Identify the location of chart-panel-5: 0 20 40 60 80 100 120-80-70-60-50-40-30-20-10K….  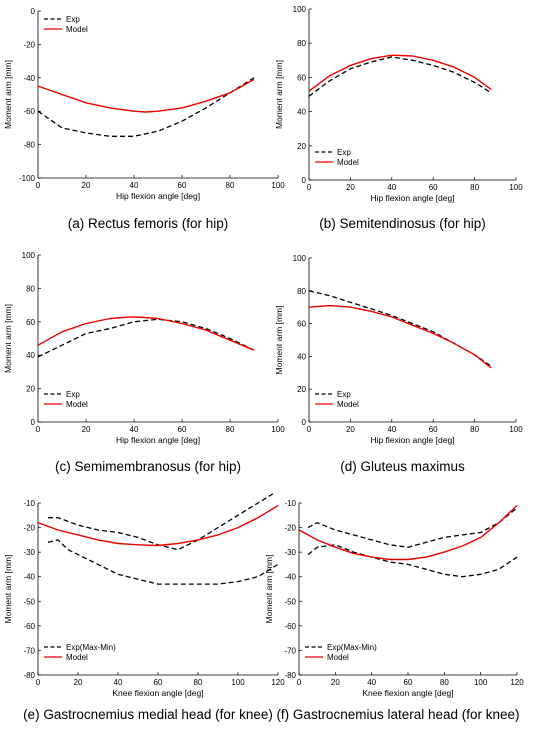
(394, 610).